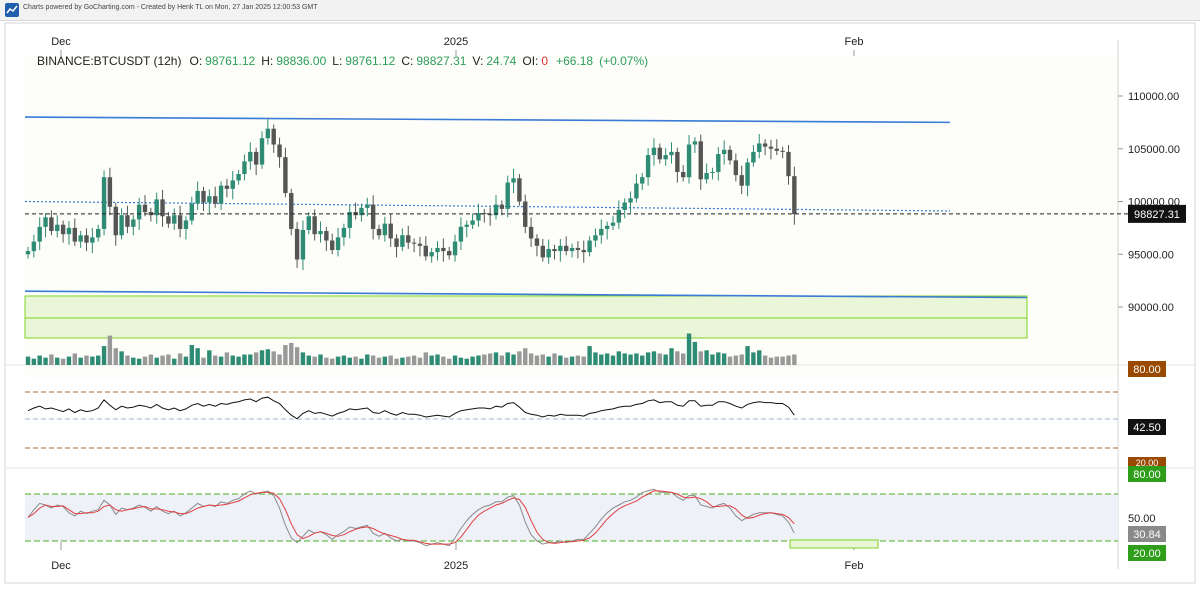  What do you see at coordinates (854, 42) in the screenshot?
I see `x-tick-label-top: Feb` at bounding box center [854, 42].